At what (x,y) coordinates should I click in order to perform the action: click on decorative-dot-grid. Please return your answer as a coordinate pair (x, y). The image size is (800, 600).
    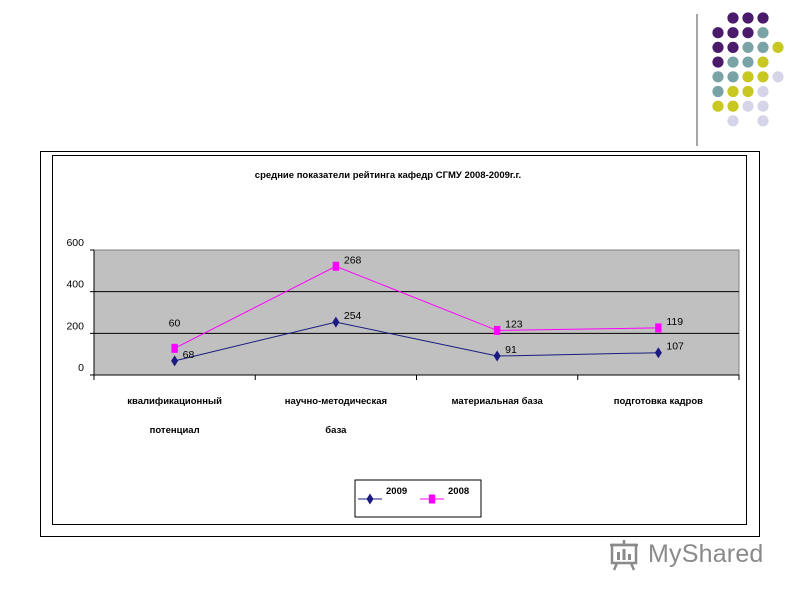
    Looking at the image, I should click on (748, 69).